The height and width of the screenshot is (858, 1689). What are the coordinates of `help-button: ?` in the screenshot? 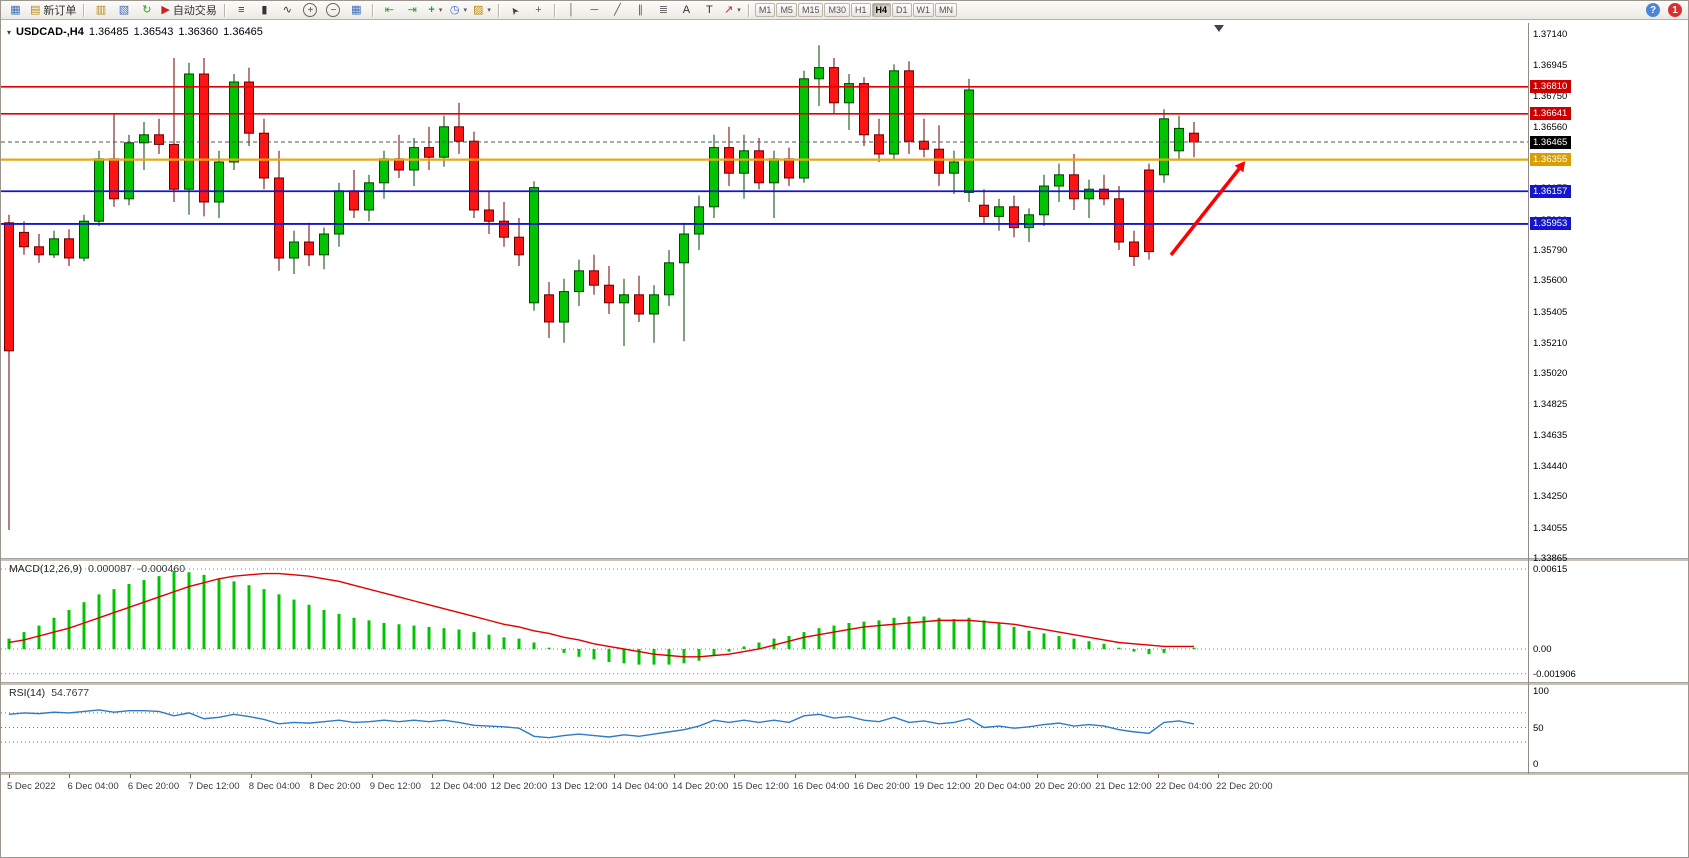 It's located at (1653, 10).